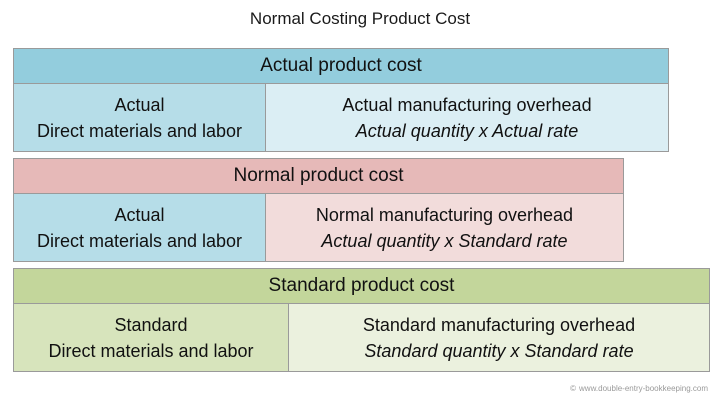  I want to click on actual-direct-materials-cell: Actual Direct materials and labor, so click(140, 117).